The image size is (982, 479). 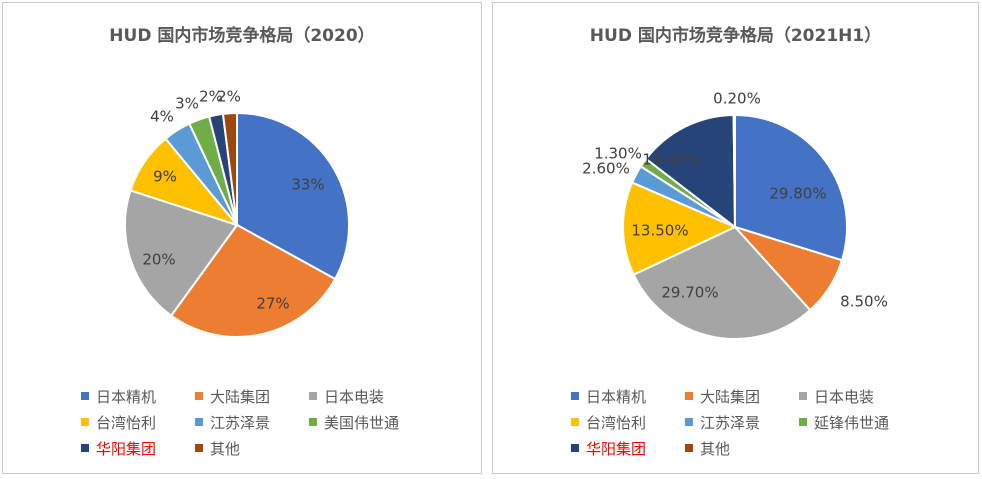 What do you see at coordinates (211, 97) in the screenshot?
I see `data-label-7: 2%` at bounding box center [211, 97].